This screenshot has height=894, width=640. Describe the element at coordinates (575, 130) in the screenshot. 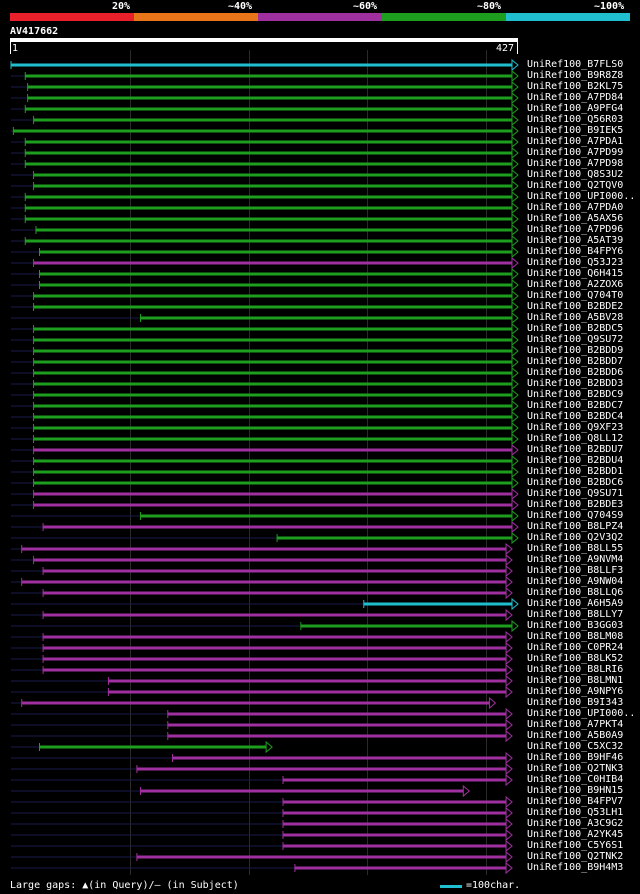

I see `hit-label: UniRef100_B9IEK5` at that location.